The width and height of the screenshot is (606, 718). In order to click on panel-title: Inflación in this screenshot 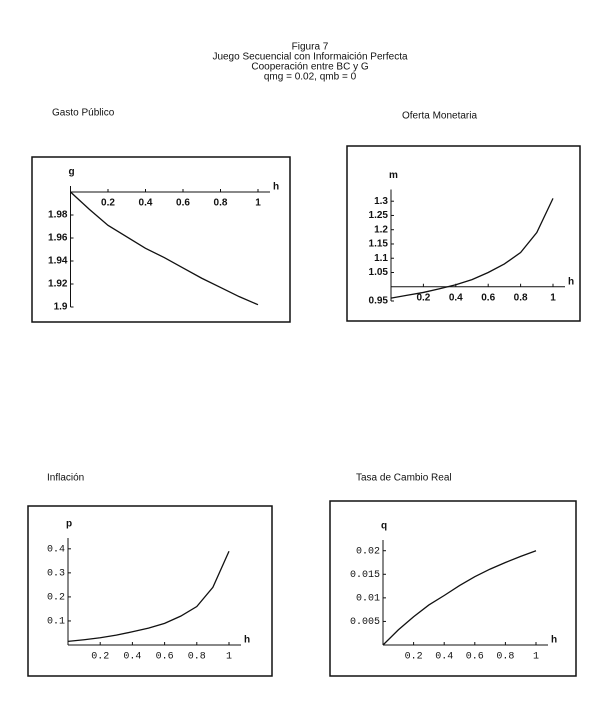, I will do `click(65, 478)`.